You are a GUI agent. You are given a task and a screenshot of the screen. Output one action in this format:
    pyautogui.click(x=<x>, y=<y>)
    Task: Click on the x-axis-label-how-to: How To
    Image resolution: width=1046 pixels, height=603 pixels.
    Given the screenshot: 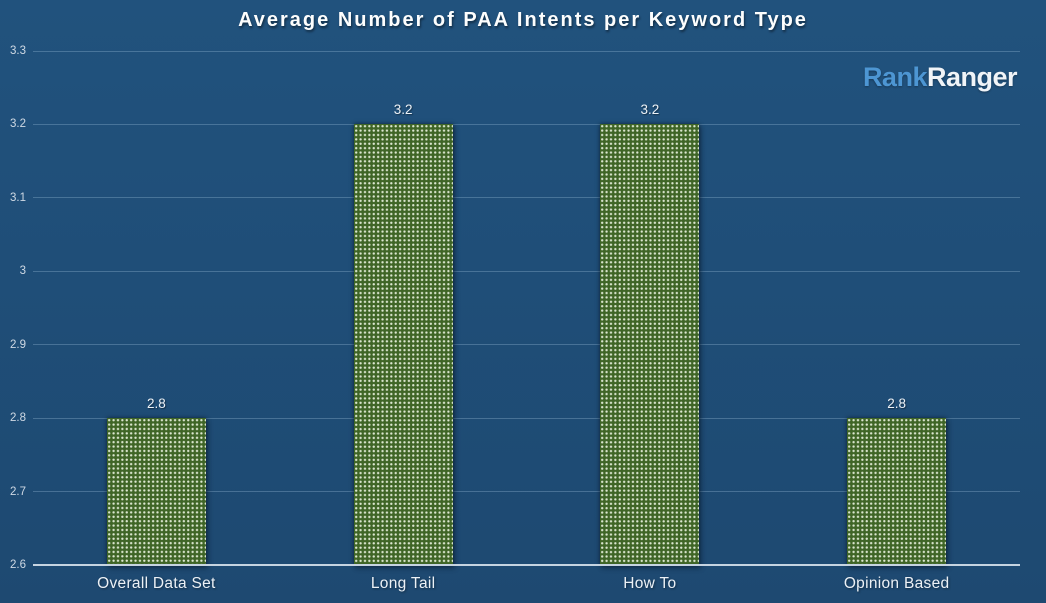 What is the action you would take?
    pyautogui.click(x=650, y=583)
    